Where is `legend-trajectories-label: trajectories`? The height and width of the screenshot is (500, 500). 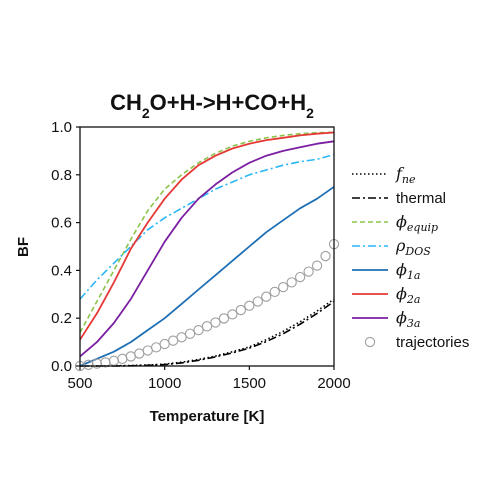 legend-trajectories-label: trajectories is located at coordinates (432, 342).